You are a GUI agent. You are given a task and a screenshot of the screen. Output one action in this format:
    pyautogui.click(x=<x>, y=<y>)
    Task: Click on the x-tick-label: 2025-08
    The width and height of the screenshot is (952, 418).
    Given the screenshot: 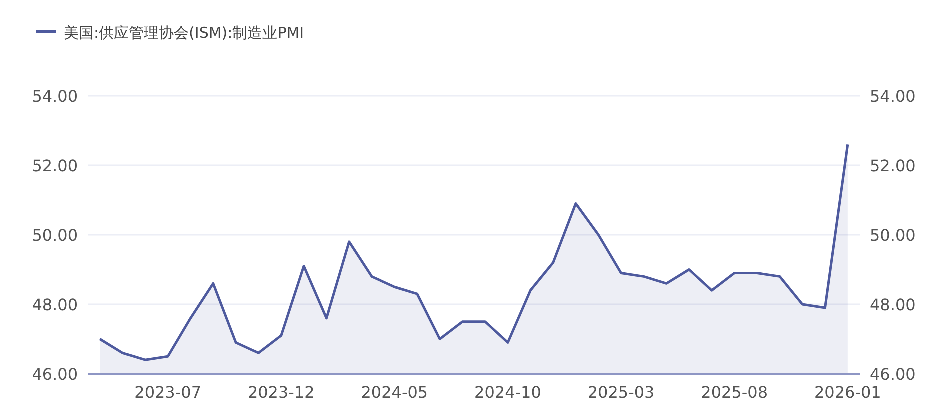 What is the action you would take?
    pyautogui.click(x=734, y=392)
    